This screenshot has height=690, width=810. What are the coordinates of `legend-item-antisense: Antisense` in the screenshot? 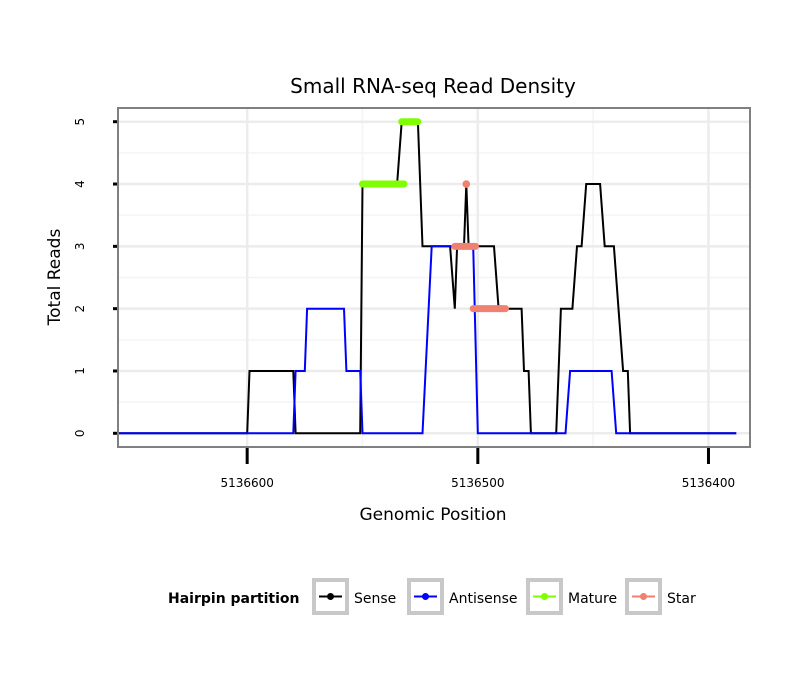 It's located at (462, 596).